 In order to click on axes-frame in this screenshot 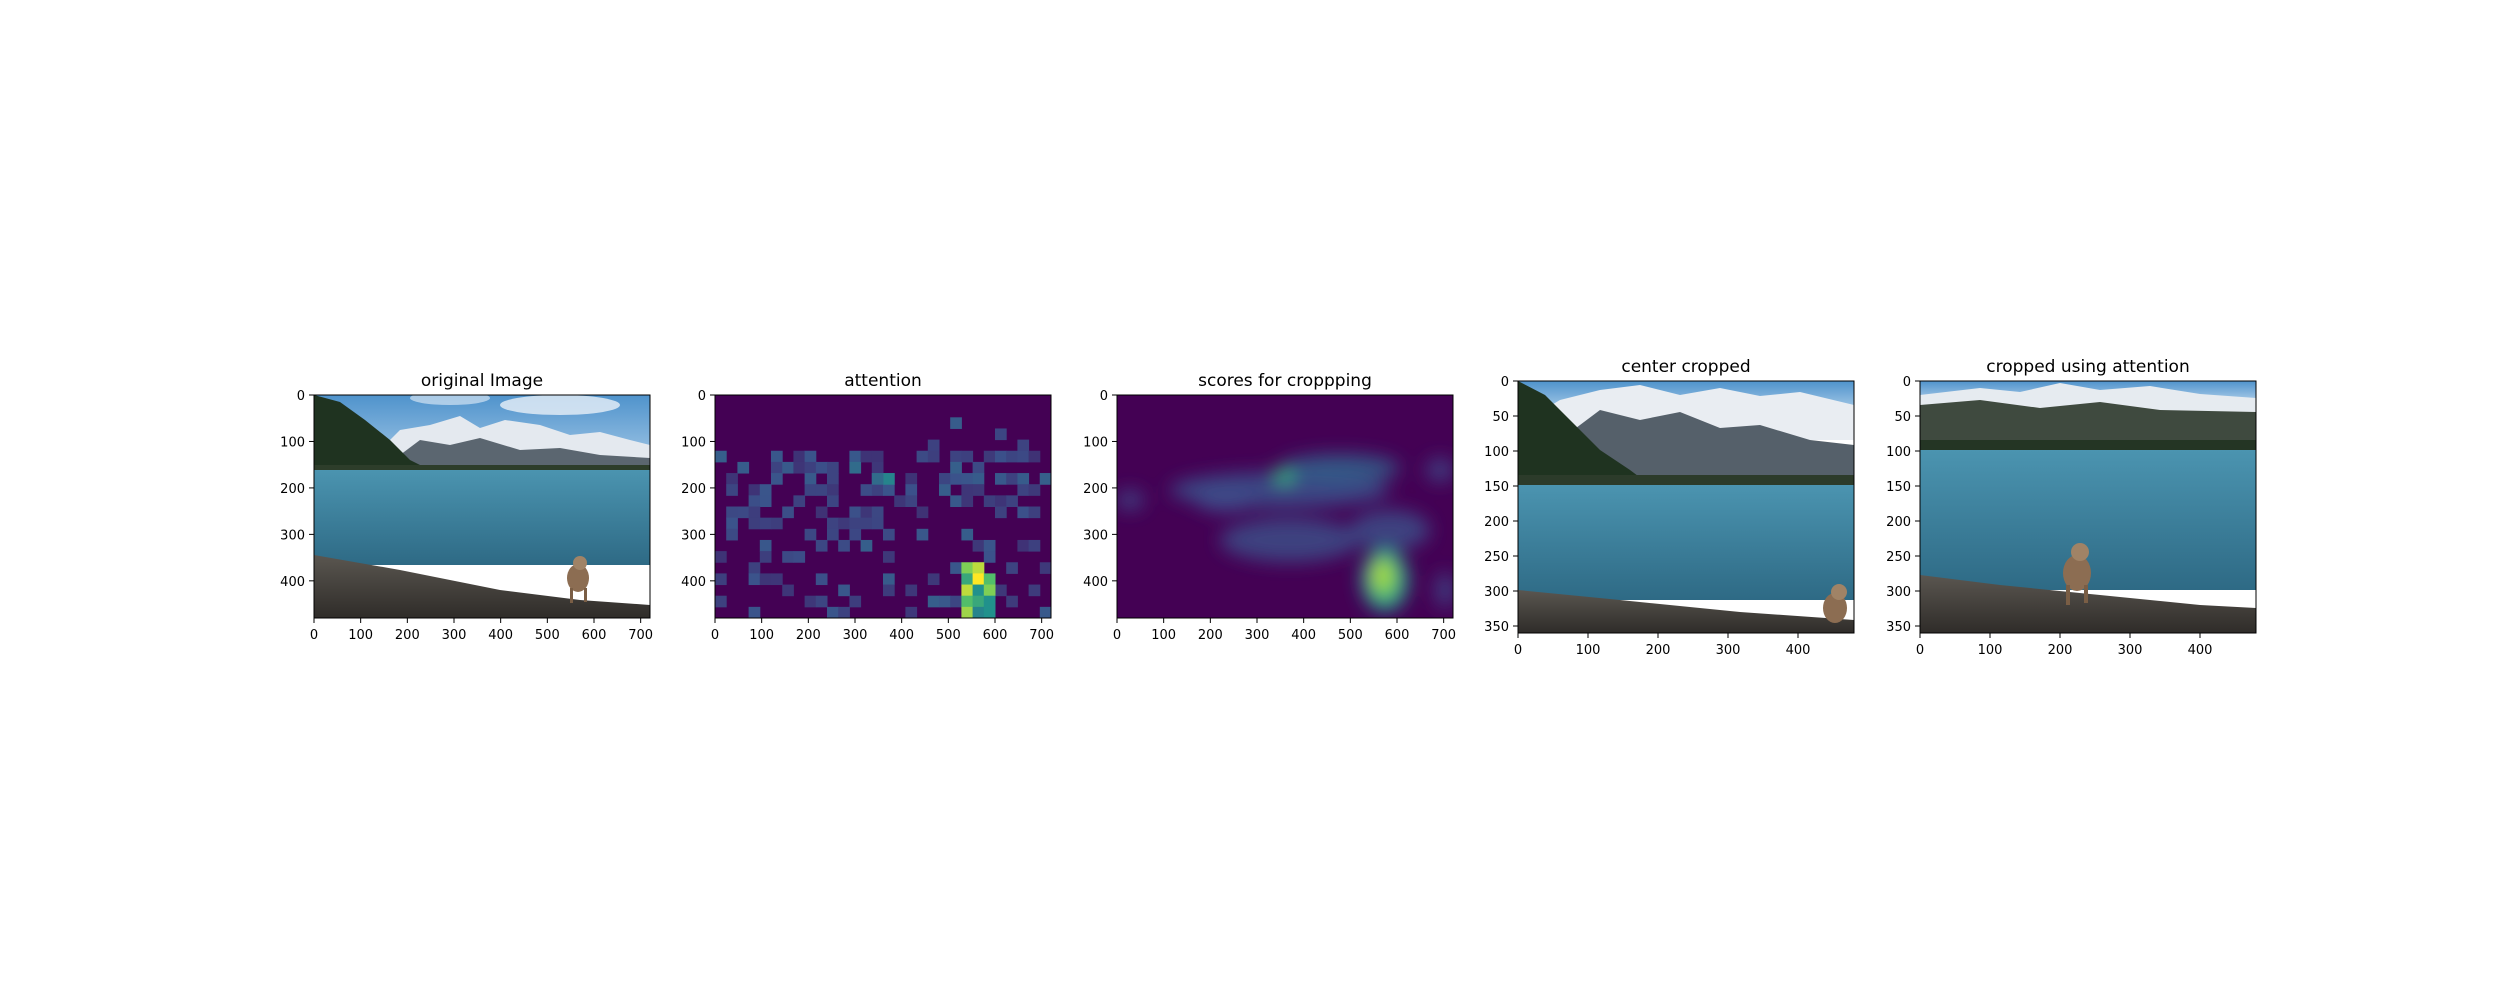, I will do `click(2088, 507)`.